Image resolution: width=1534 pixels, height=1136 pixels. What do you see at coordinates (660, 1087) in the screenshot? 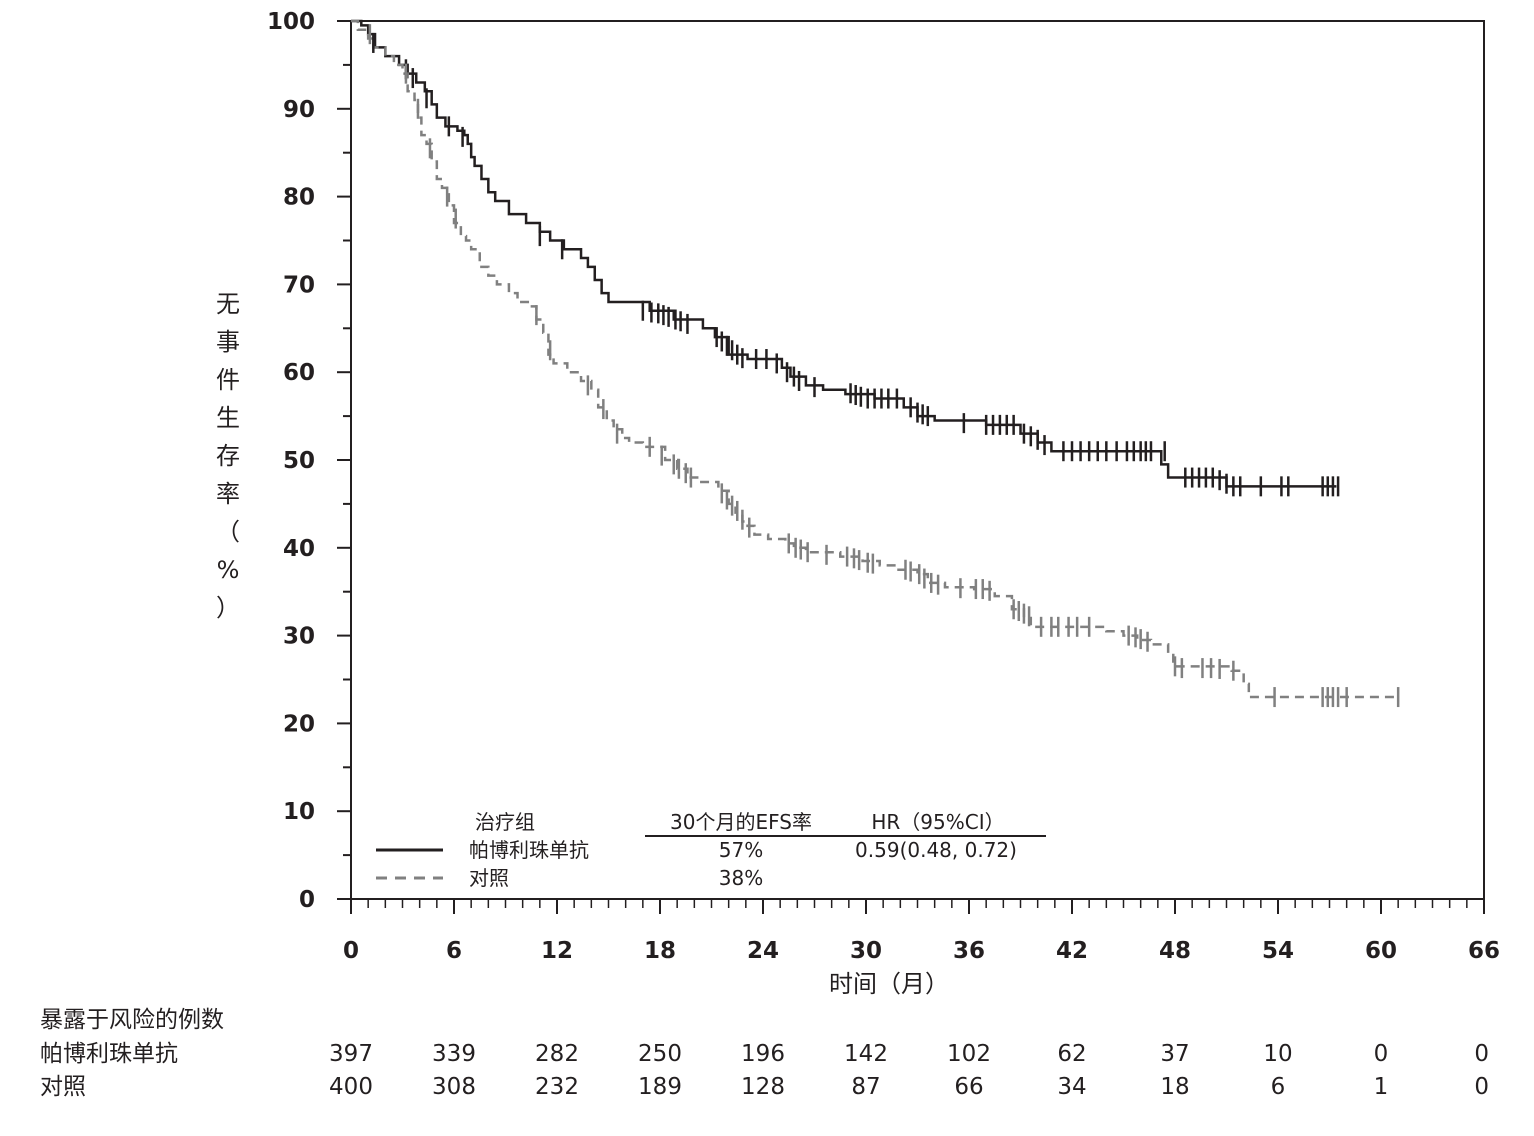
I see `risk-count: 189` at bounding box center [660, 1087].